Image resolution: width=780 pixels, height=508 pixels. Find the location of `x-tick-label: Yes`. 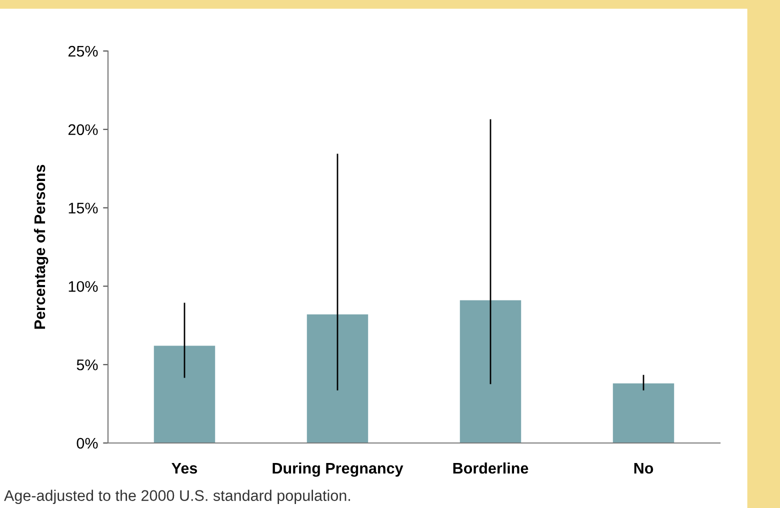

x-tick-label: Yes is located at coordinates (185, 468).